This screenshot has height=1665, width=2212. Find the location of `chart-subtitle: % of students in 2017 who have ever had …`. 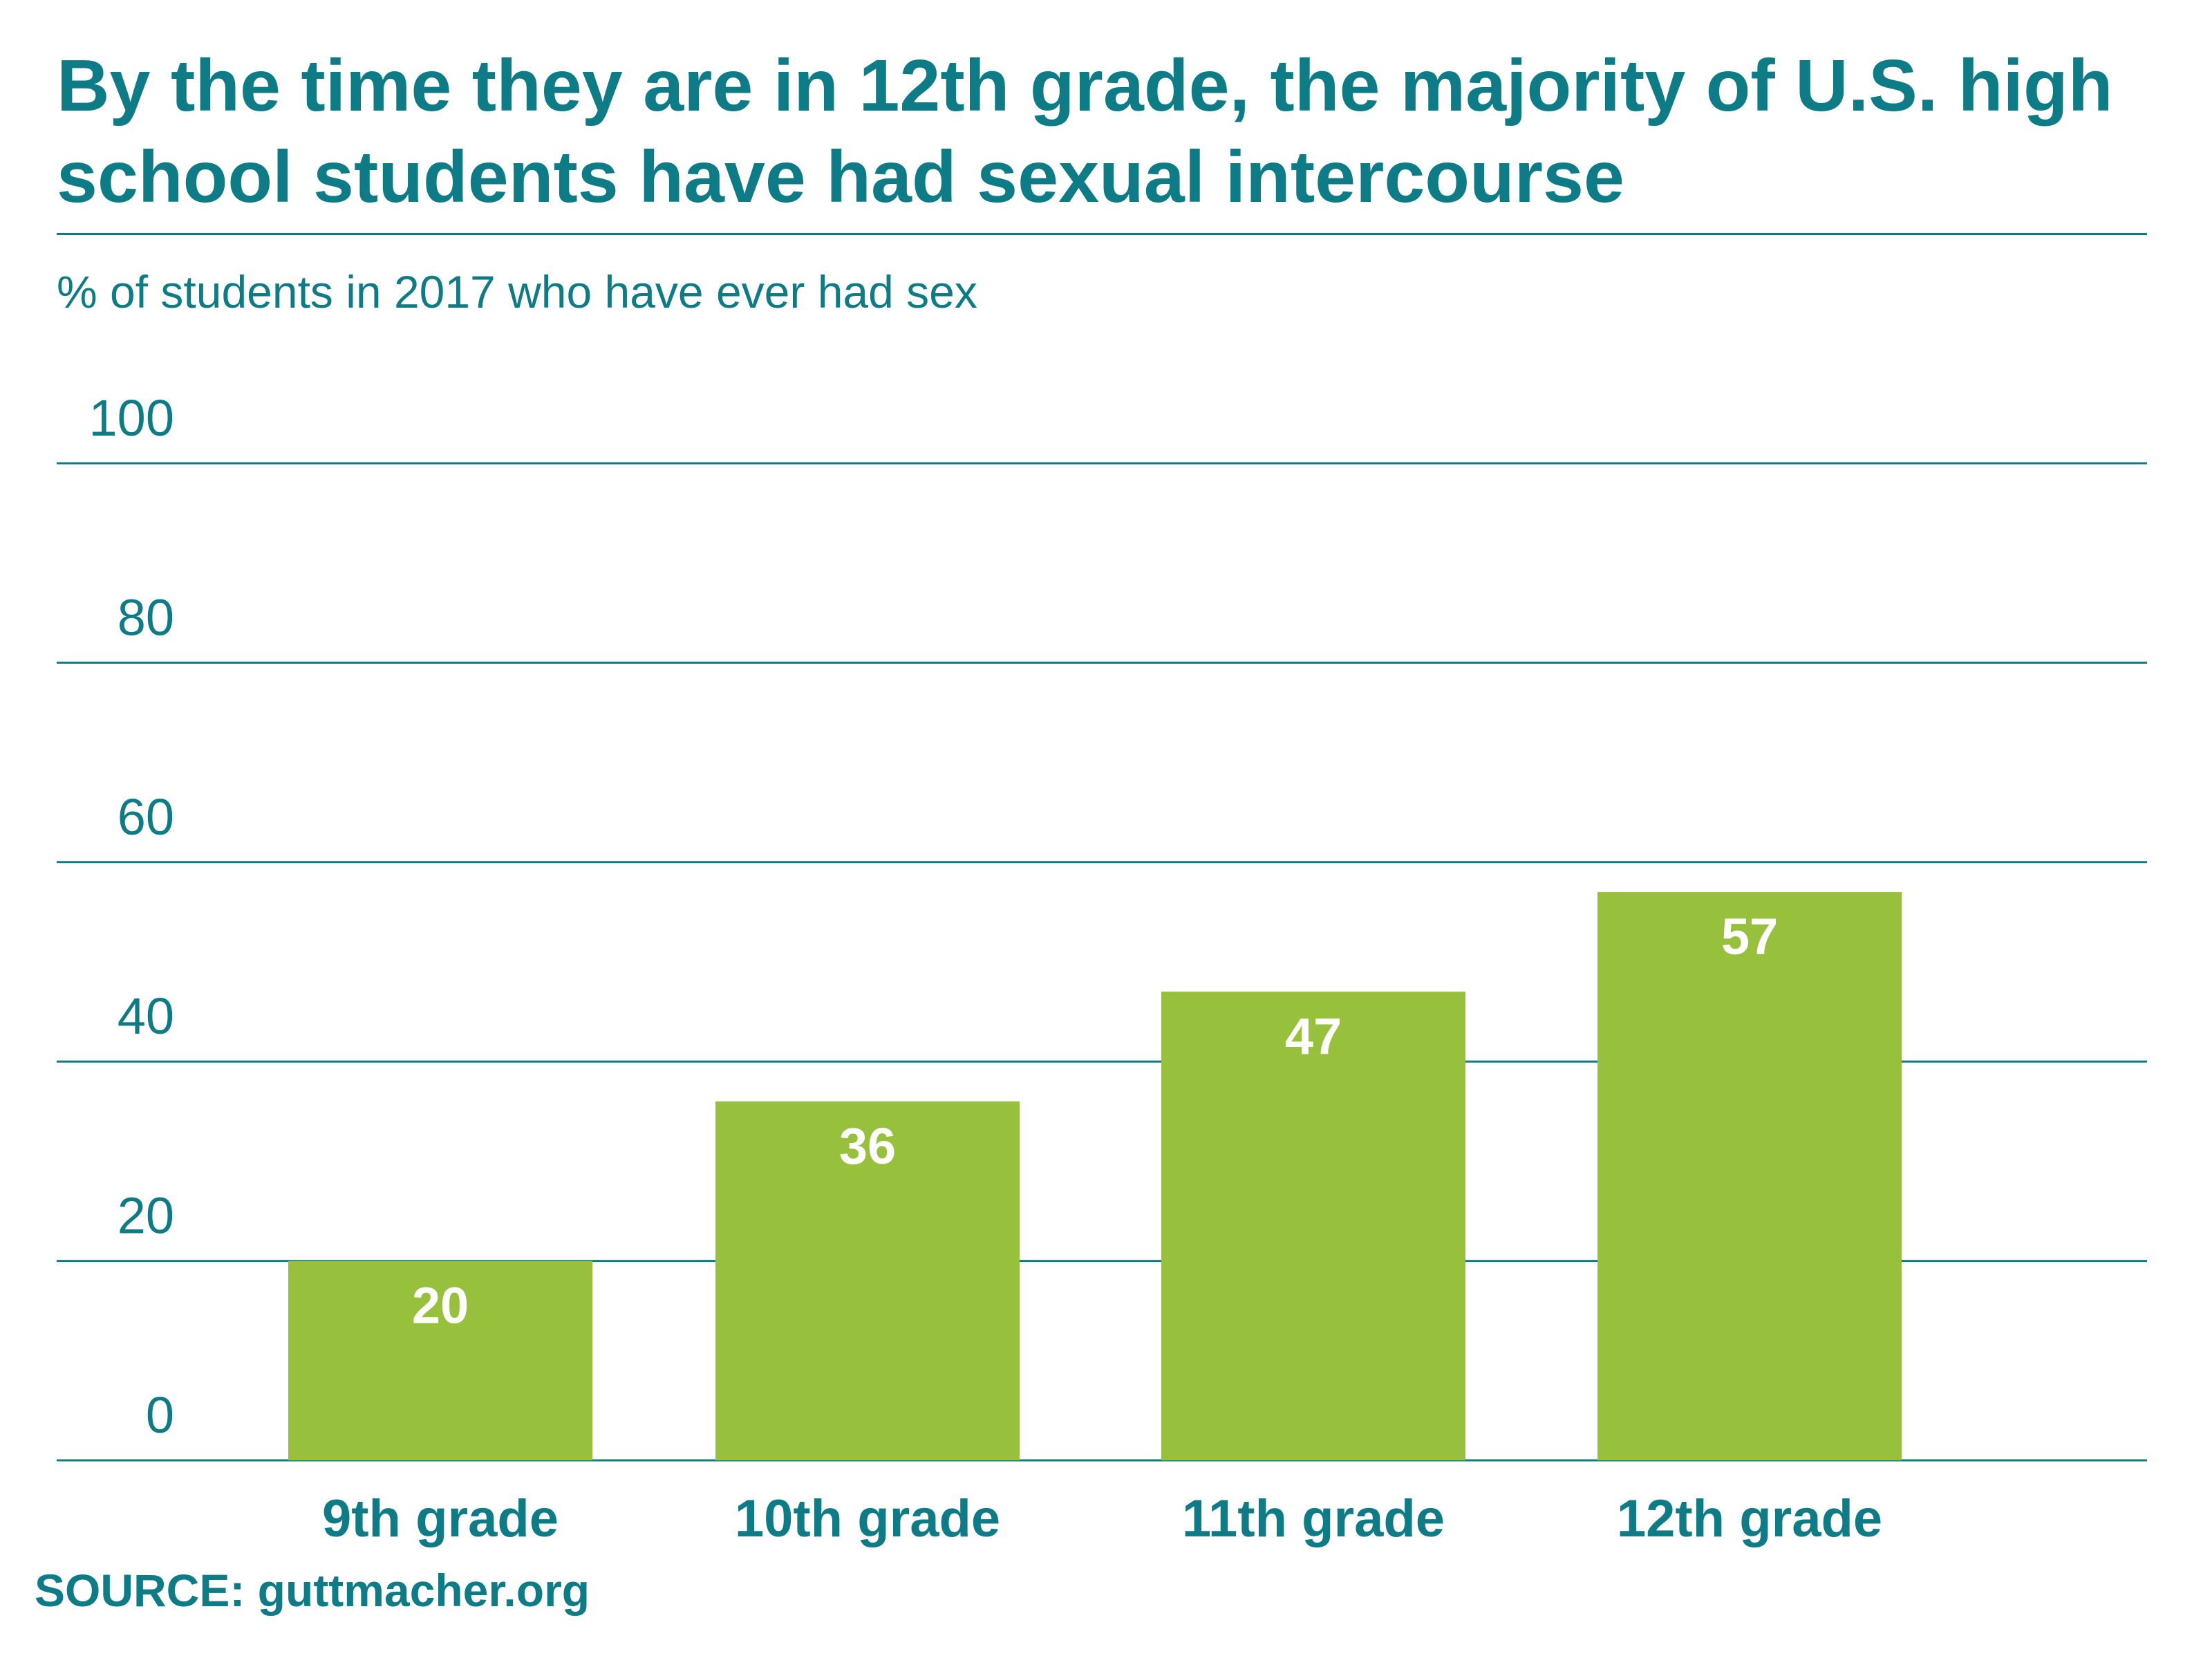

chart-subtitle: % of students in 2017 who have ever had … is located at coordinates (517, 291).